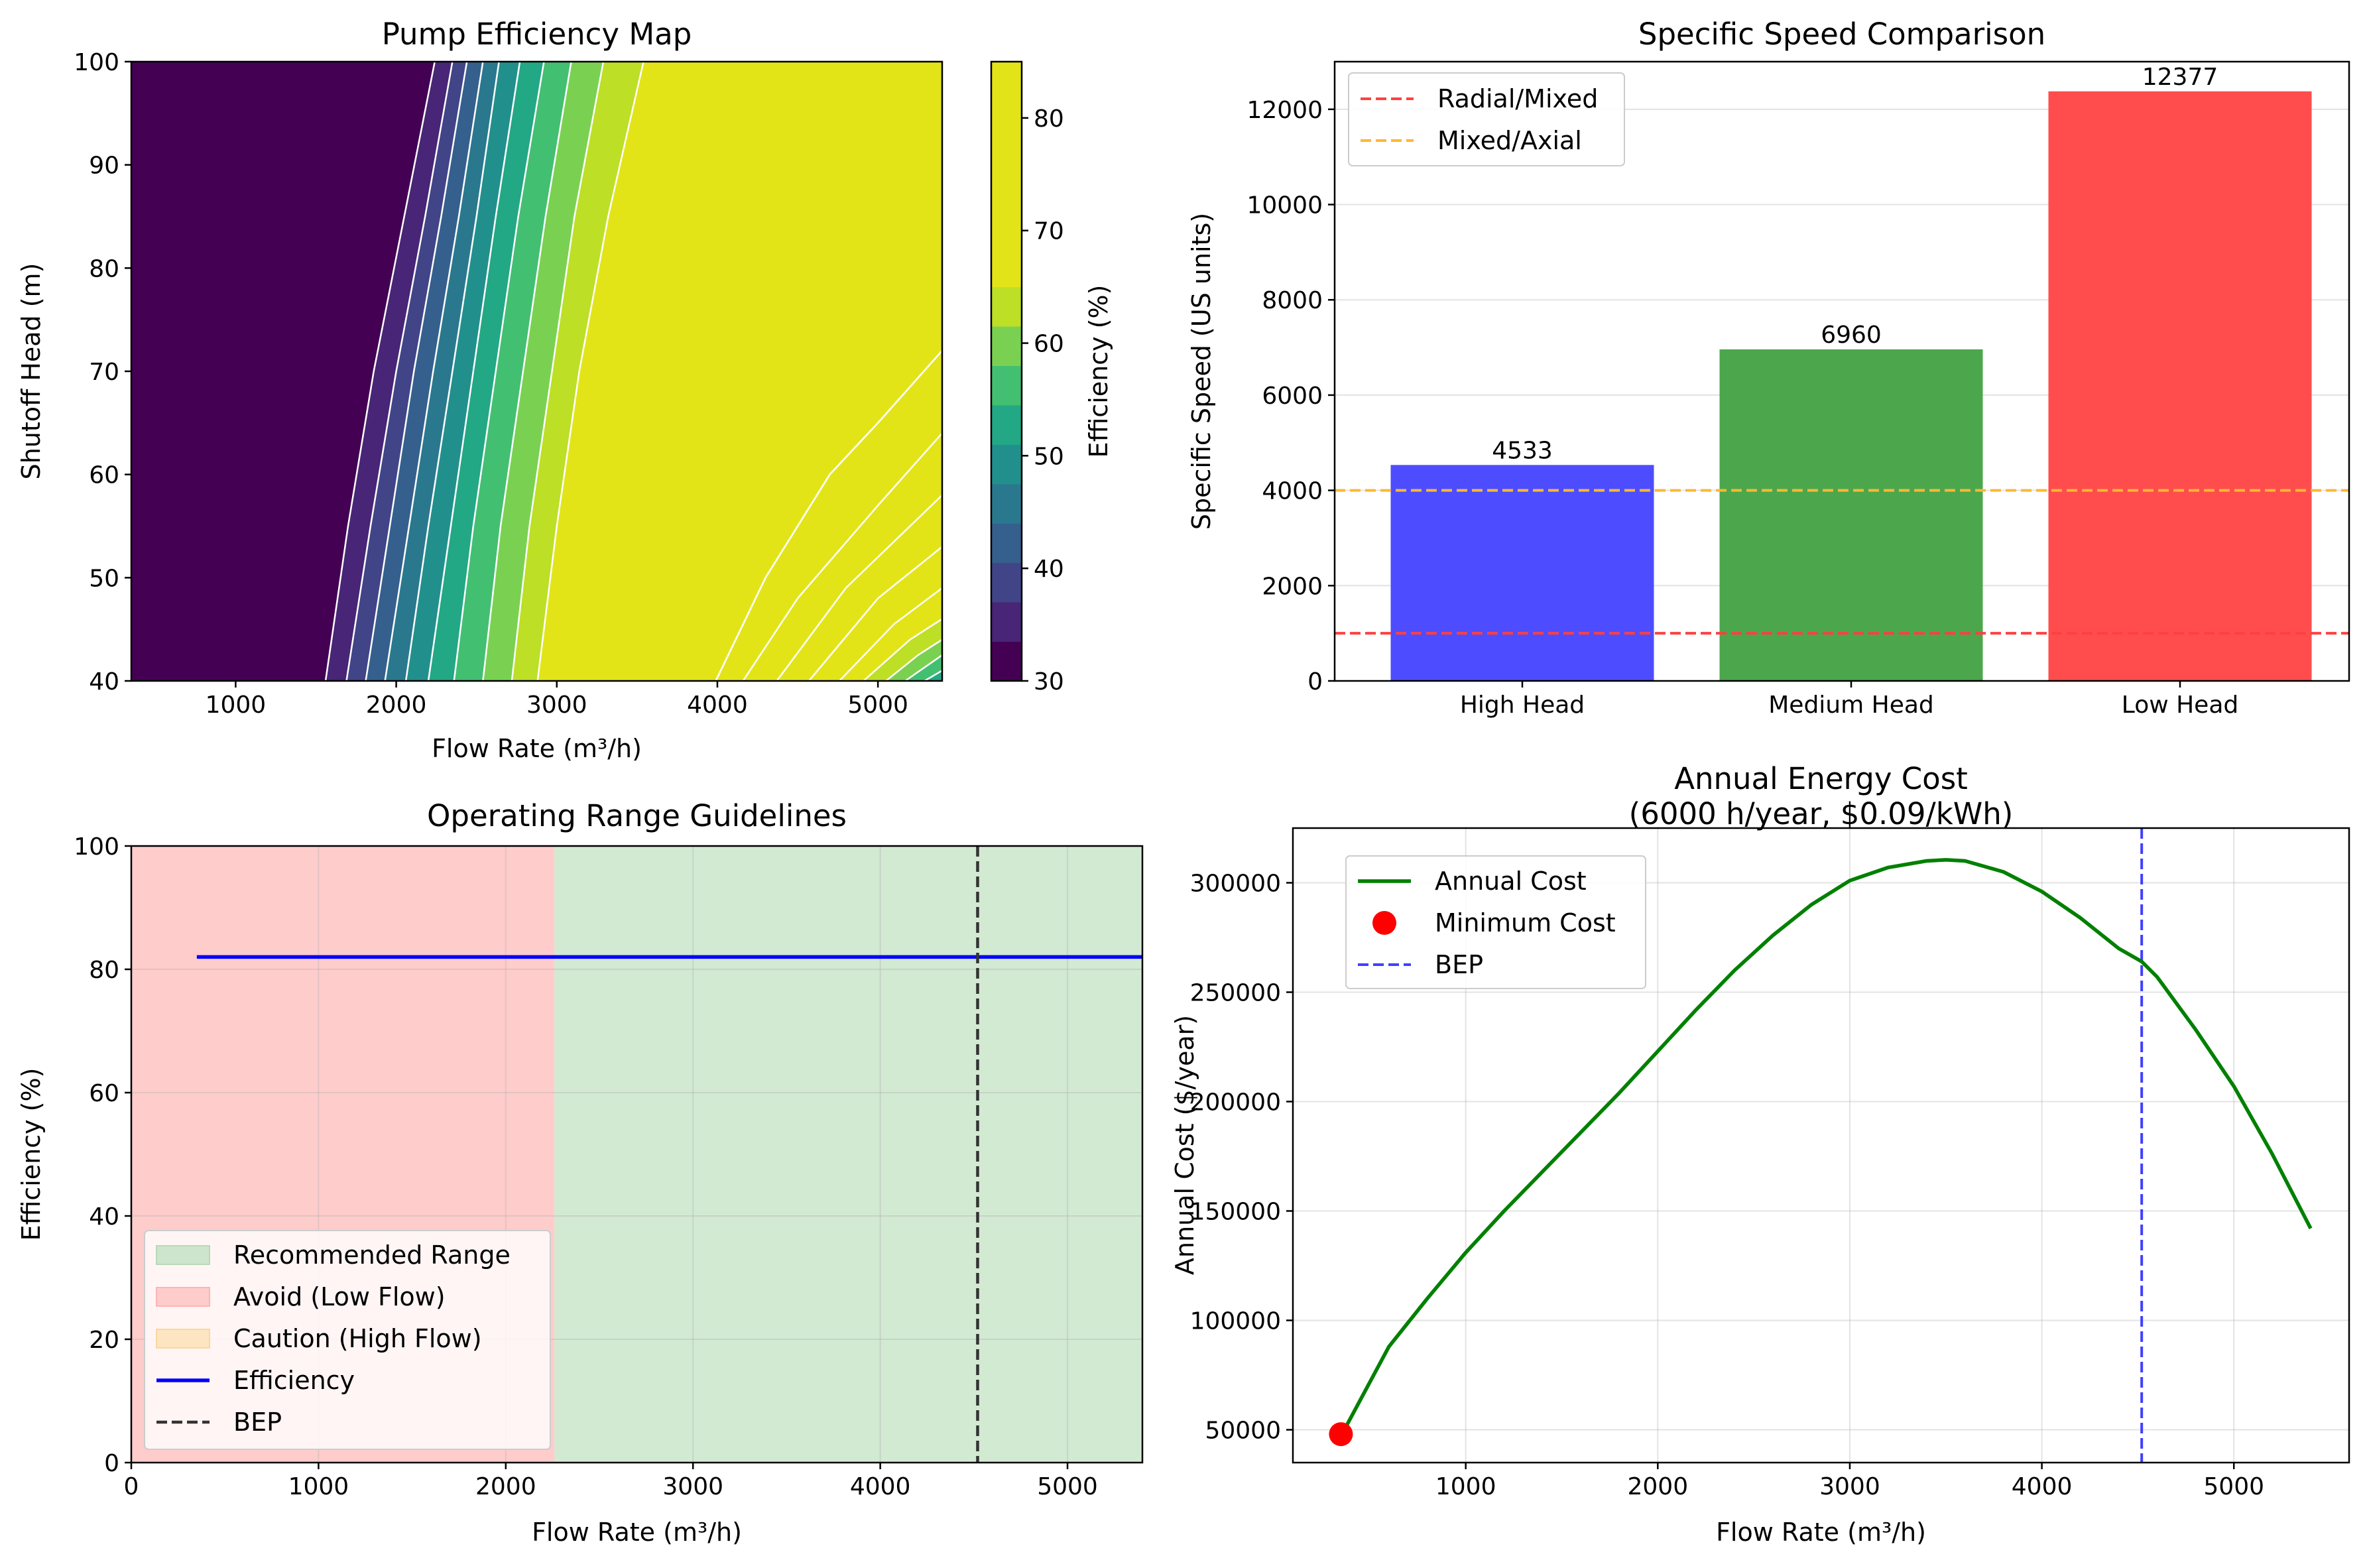 Image resolution: width=2367 pixels, height=1568 pixels. What do you see at coordinates (1049, 119) in the screenshot?
I see `colorbar-tick-label: 80` at bounding box center [1049, 119].